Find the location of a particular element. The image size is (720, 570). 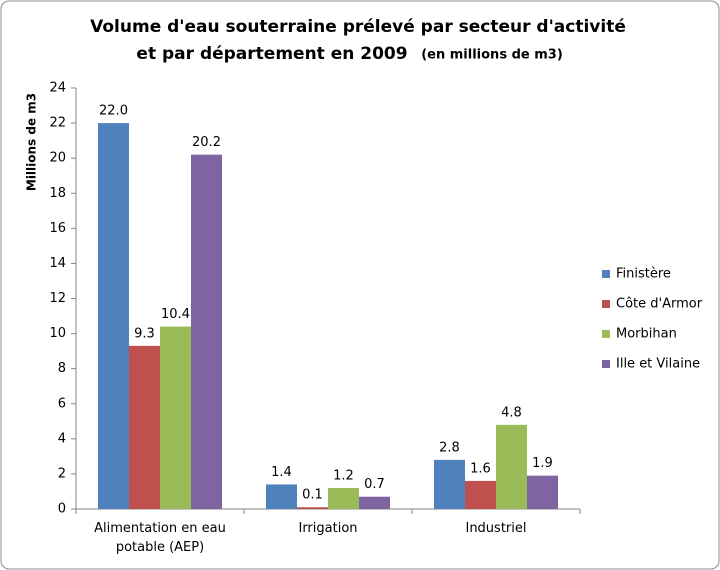

data-label: 4.8 is located at coordinates (511, 412).